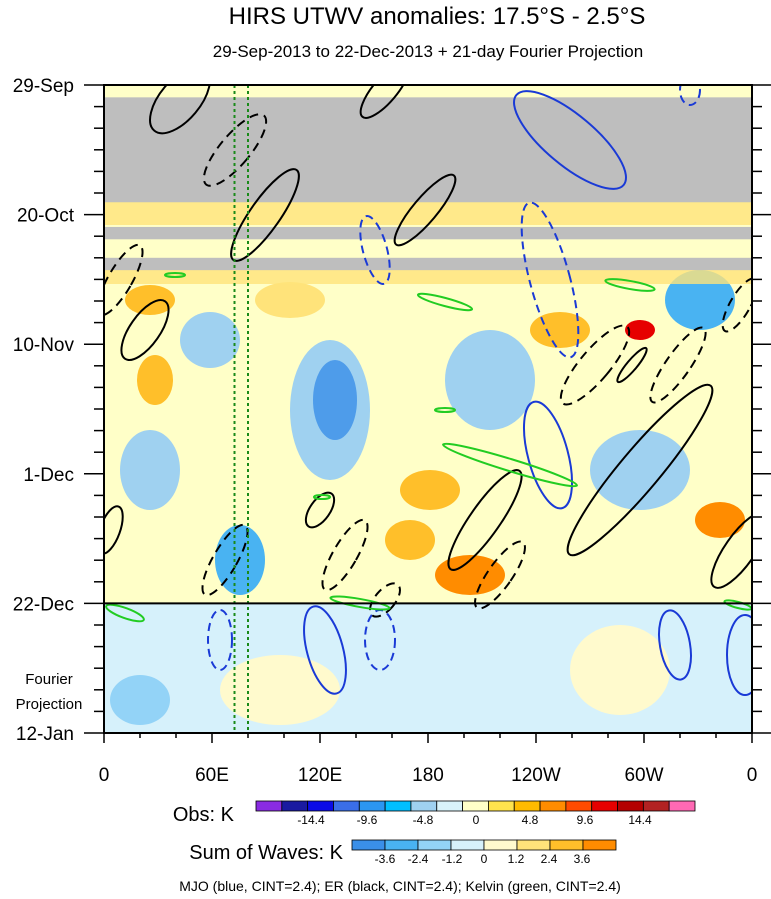 Image resolution: width=771 pixels, height=899 pixels. Describe the element at coordinates (418, 859) in the screenshot. I see `waves-colorbar-tick: -2.4` at that location.